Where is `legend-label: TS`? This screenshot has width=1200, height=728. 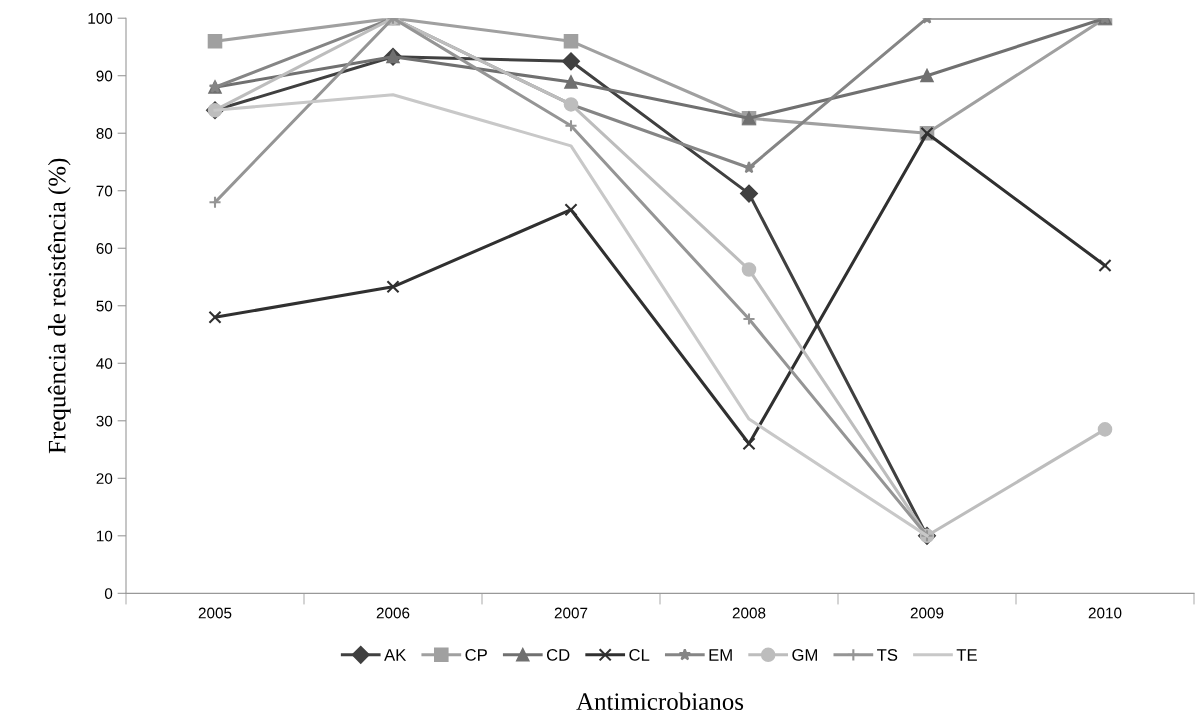
legend-label: TS is located at coordinates (887, 655).